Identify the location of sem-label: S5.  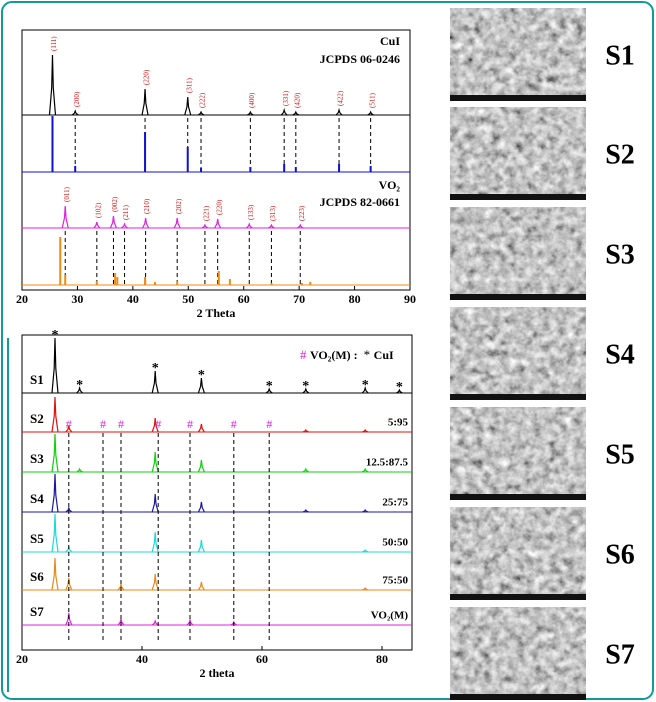
(620, 454).